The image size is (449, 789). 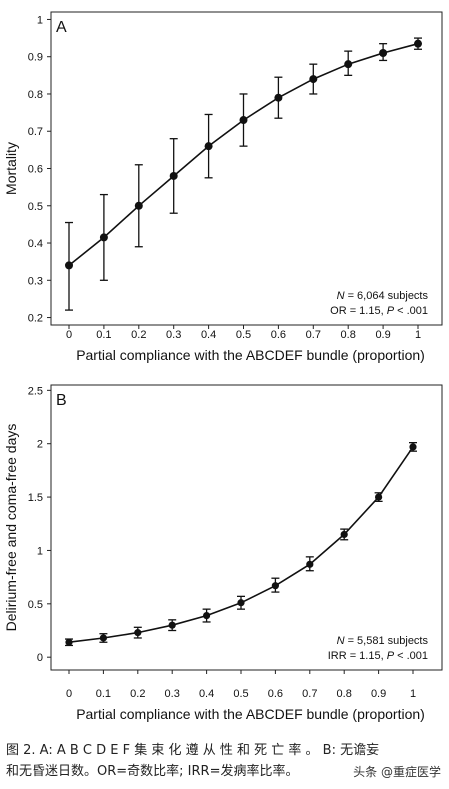 I want to click on y-axis-label: Delirium-free and coma-free days, so click(x=11, y=528).